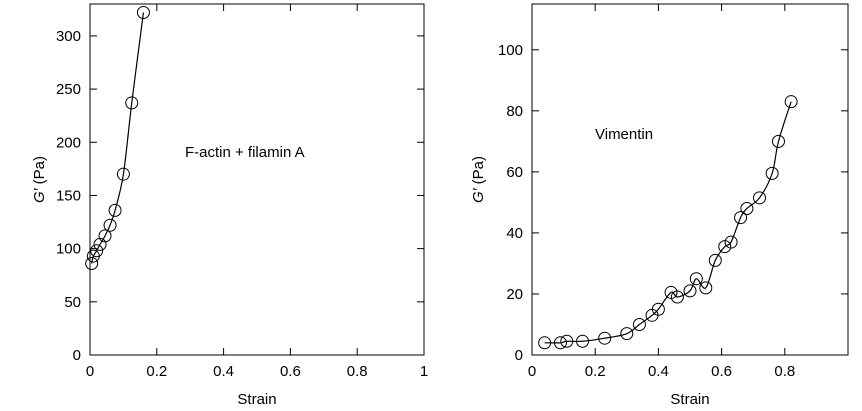 Image resolution: width=862 pixels, height=411 pixels. I want to click on chart-annotation: F-actin + filamin A, so click(245, 152).